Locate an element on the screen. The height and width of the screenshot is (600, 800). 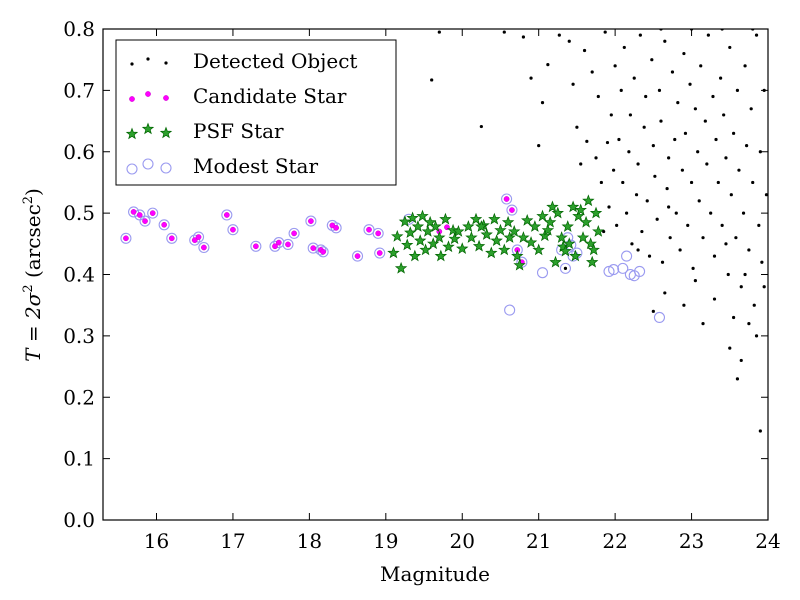
y-tick-label: 0.1 is located at coordinates (79, 459).